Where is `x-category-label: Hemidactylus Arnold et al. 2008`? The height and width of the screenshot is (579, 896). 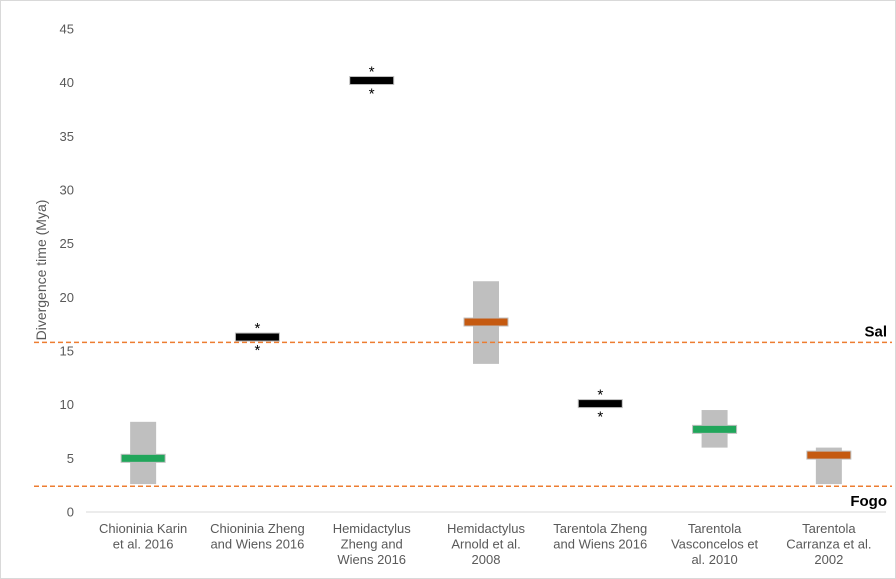 x-category-label: Hemidactylus Arnold et al. 2008 is located at coordinates (486, 544).